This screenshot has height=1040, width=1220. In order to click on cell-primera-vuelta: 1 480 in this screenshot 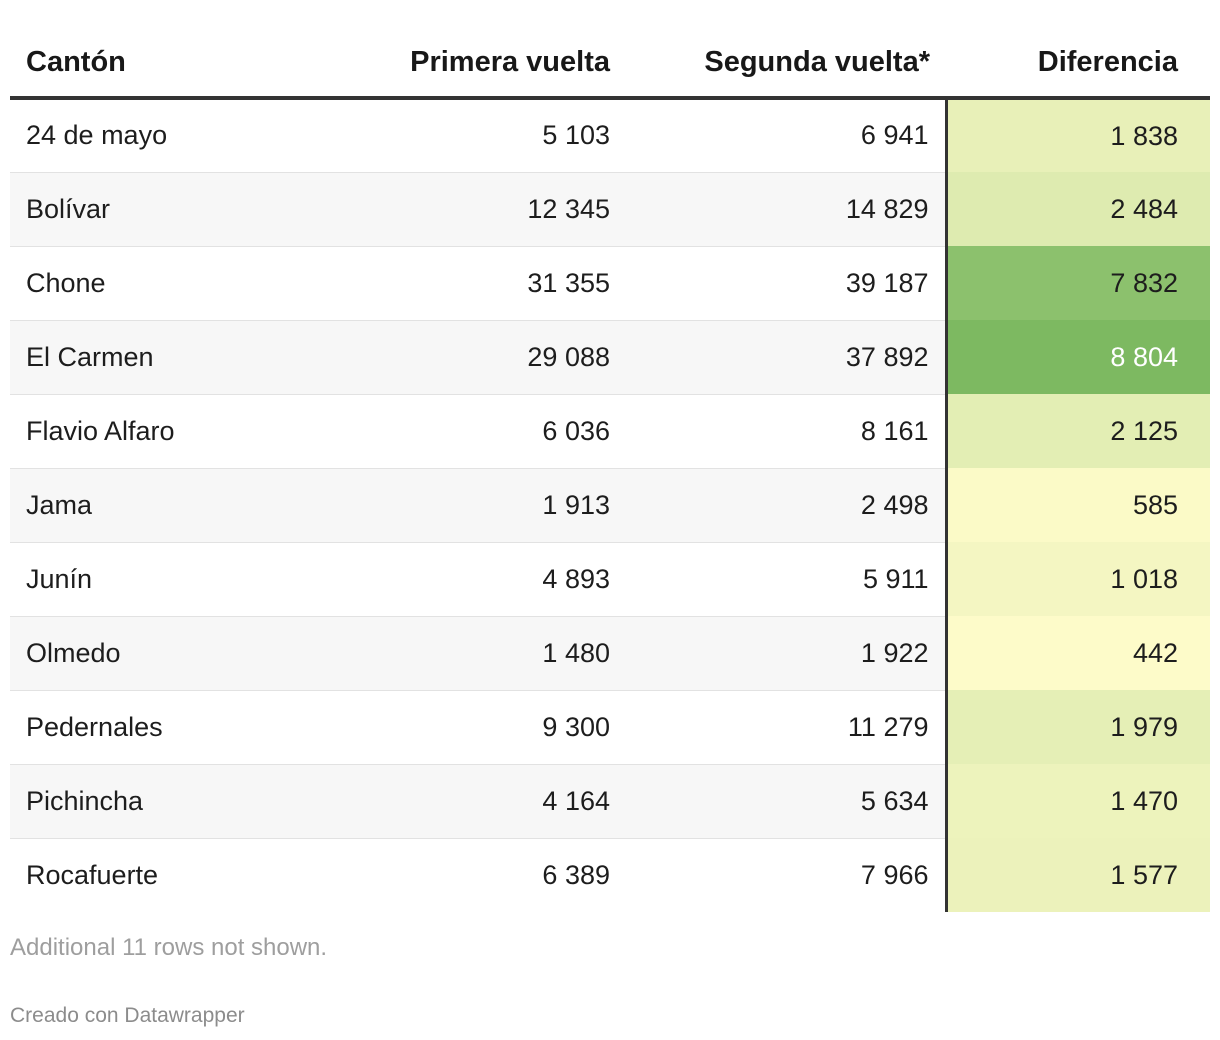, I will do `click(476, 653)`.